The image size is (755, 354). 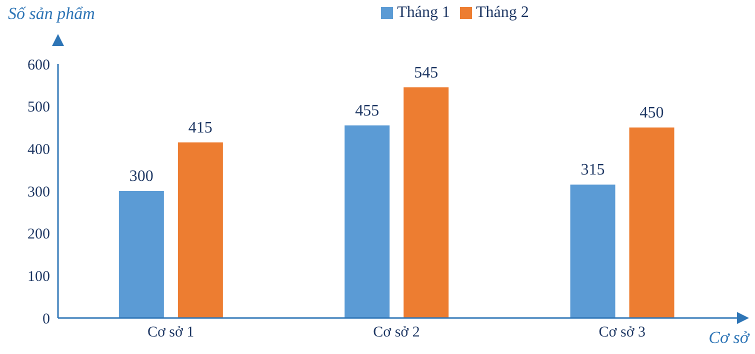 What do you see at coordinates (367, 111) in the screenshot?
I see `data-label: 455` at bounding box center [367, 111].